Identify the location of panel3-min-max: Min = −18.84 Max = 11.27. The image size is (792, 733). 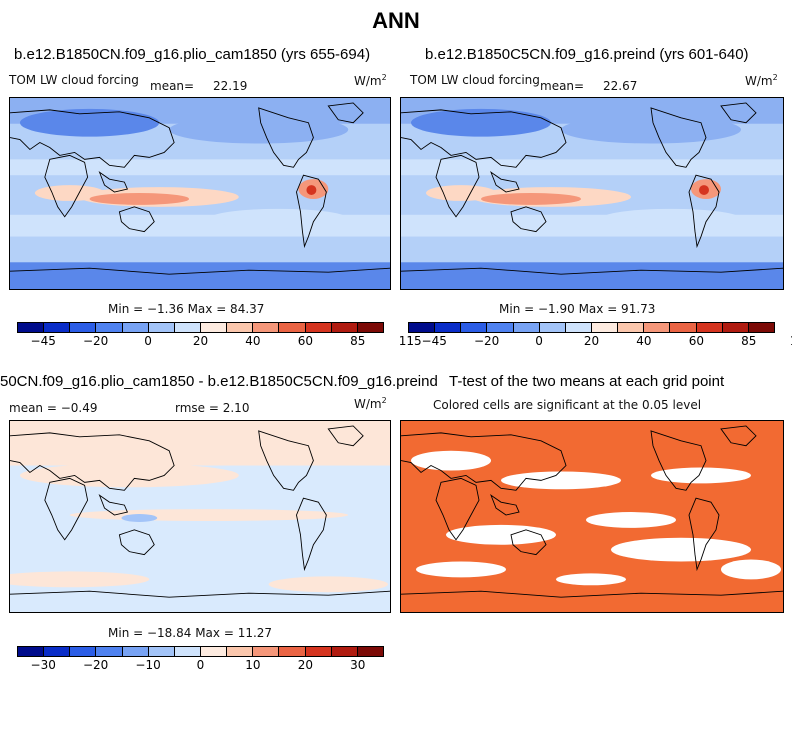
(190, 633).